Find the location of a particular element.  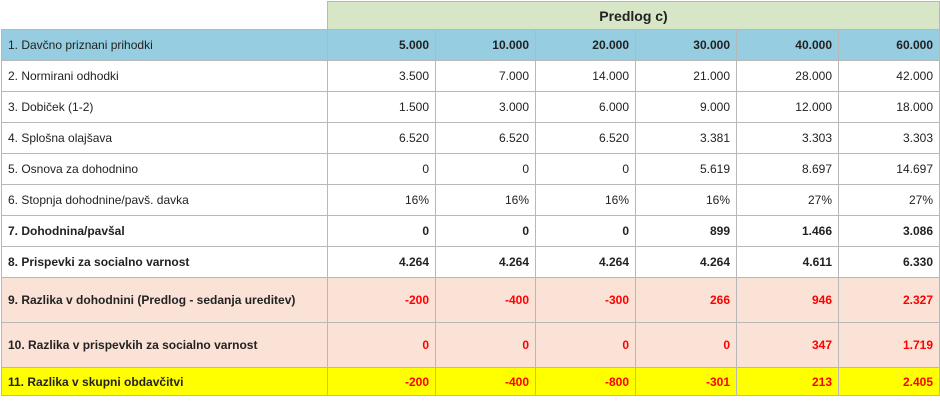

cell-value: 8.697 is located at coordinates (787, 169).